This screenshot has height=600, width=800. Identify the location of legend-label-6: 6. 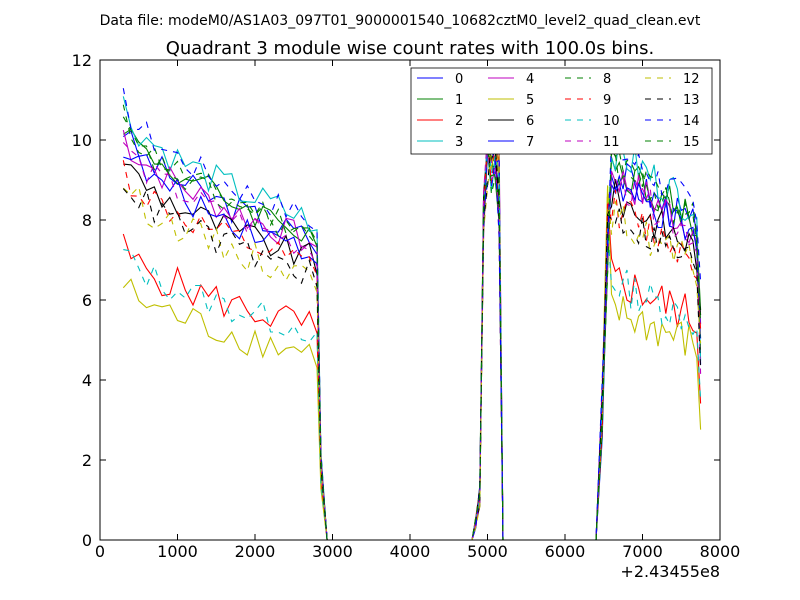
(530, 121).